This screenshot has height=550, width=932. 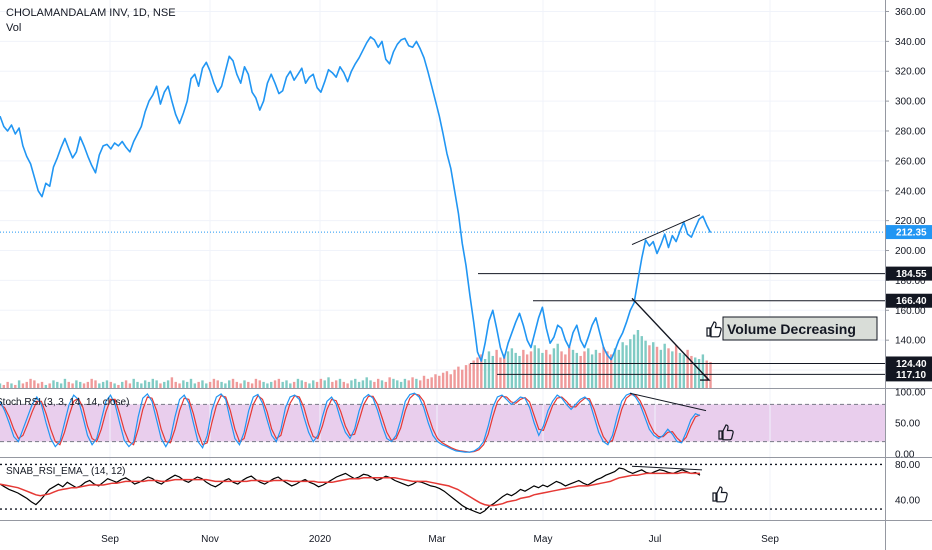 I want to click on snab-ema-line, so click(x=350, y=489).